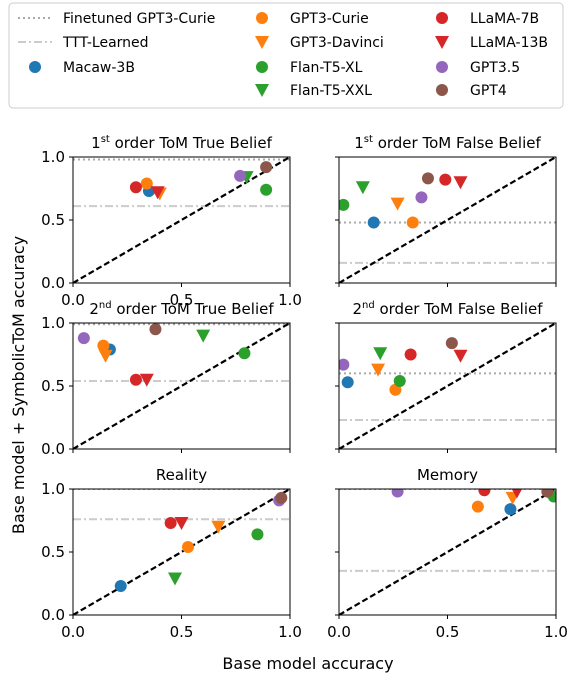 The height and width of the screenshot is (677, 567). I want to click on legend-label: Macaw-3B, so click(99, 68).